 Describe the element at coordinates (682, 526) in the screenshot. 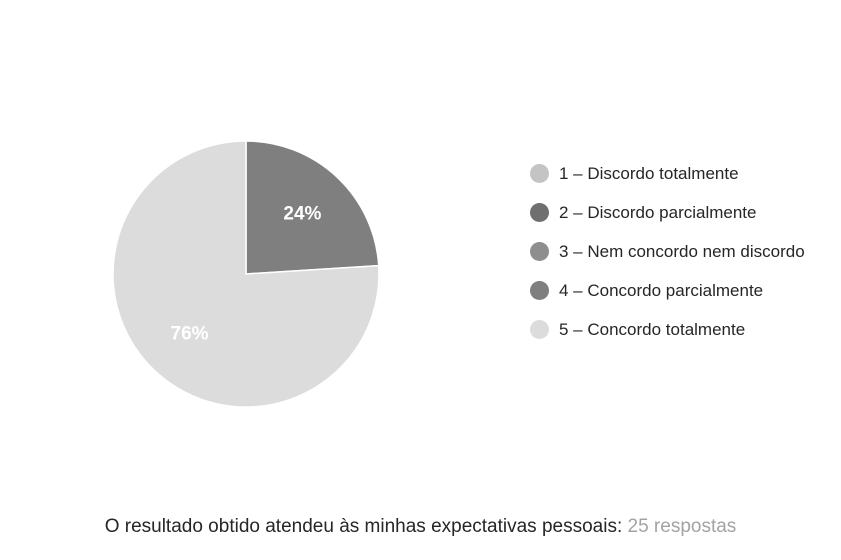

I see `caption-response-count: 25 respostas` at that location.